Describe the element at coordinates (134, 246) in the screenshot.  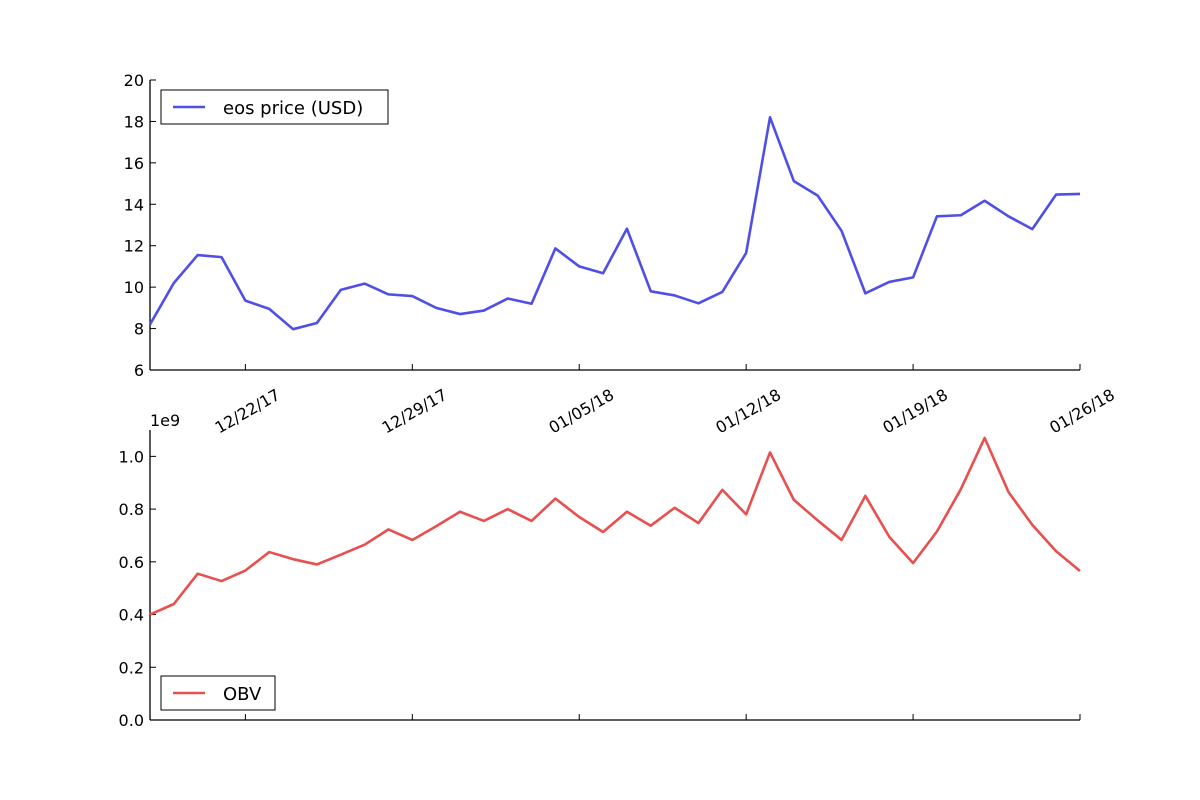
I see `y-tick-label: 12` at that location.